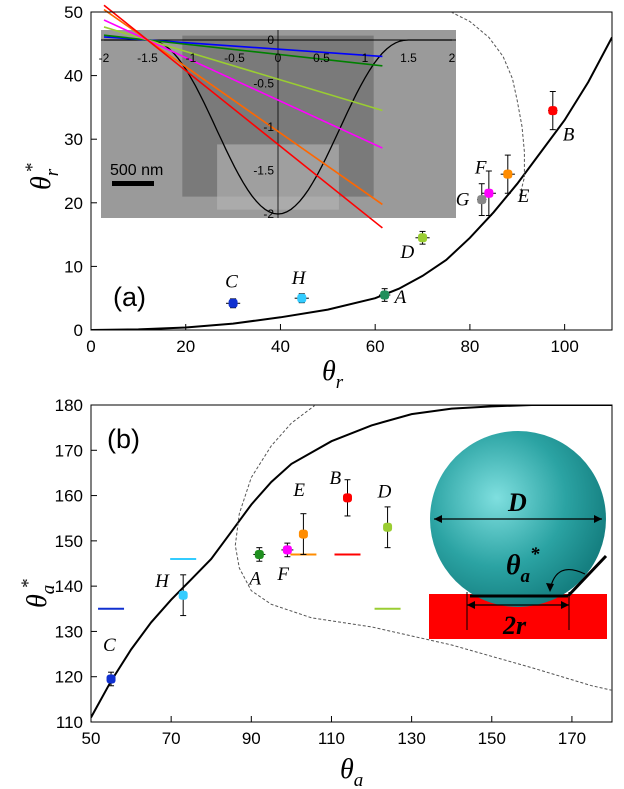 The height and width of the screenshot is (789, 624). What do you see at coordinates (162, 581) in the screenshot?
I see `point-label: H` at bounding box center [162, 581].